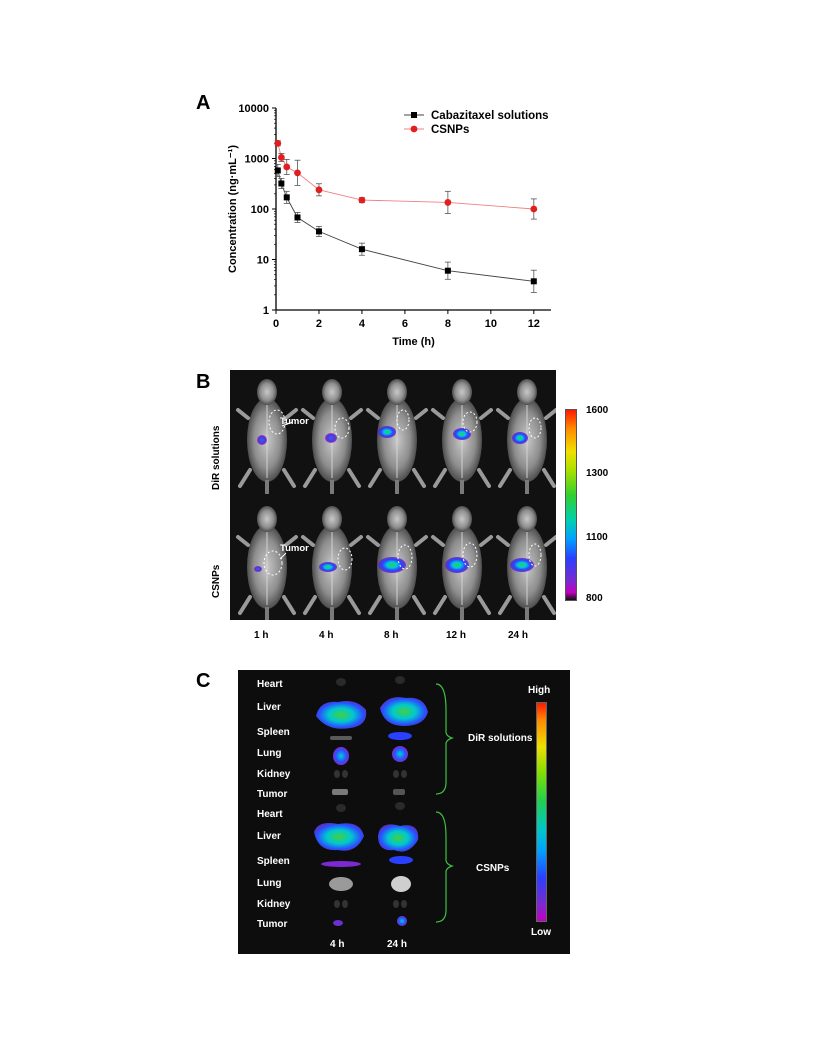 The width and height of the screenshot is (816, 1056). What do you see at coordinates (391, 635) in the screenshot?
I see `time-label: 8 h` at bounding box center [391, 635].